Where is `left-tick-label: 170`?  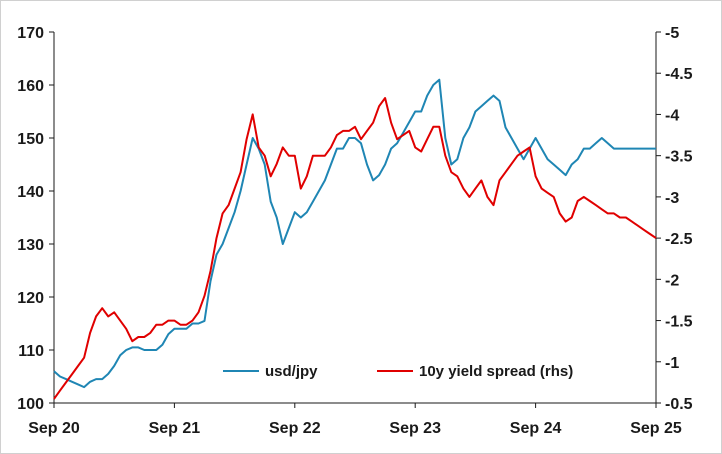
left-tick-label: 170 is located at coordinates (30, 33).